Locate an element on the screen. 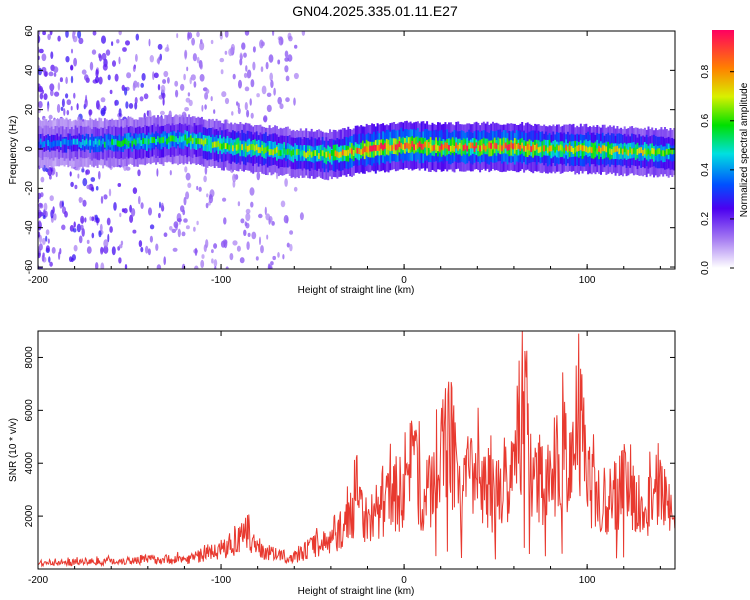 Image resolution: width=750 pixels, height=600 pixels. spectrogram-y-tick-label: 0 is located at coordinates (29, 149).